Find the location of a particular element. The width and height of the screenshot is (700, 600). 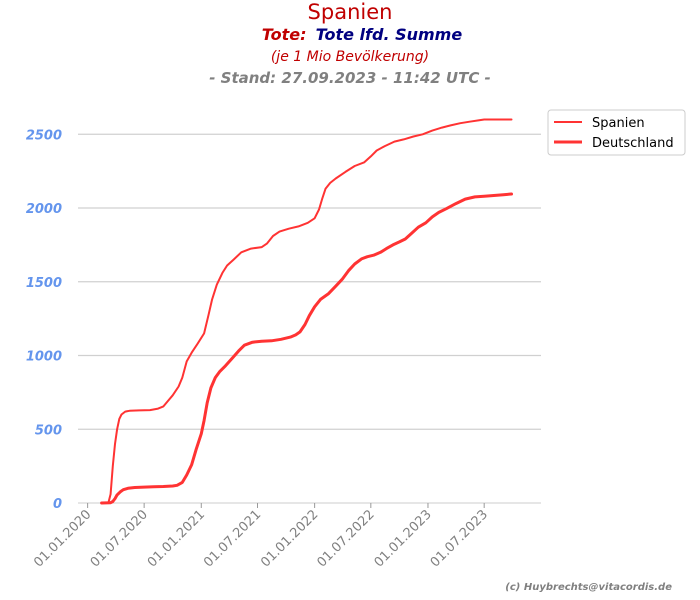

y-axis: 0 500 1000 1500 2000 2500 is located at coordinates (44, 320).